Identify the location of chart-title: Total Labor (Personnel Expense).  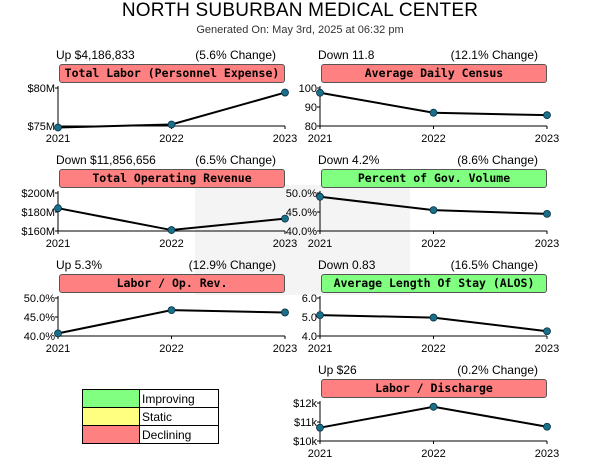
(172, 73).